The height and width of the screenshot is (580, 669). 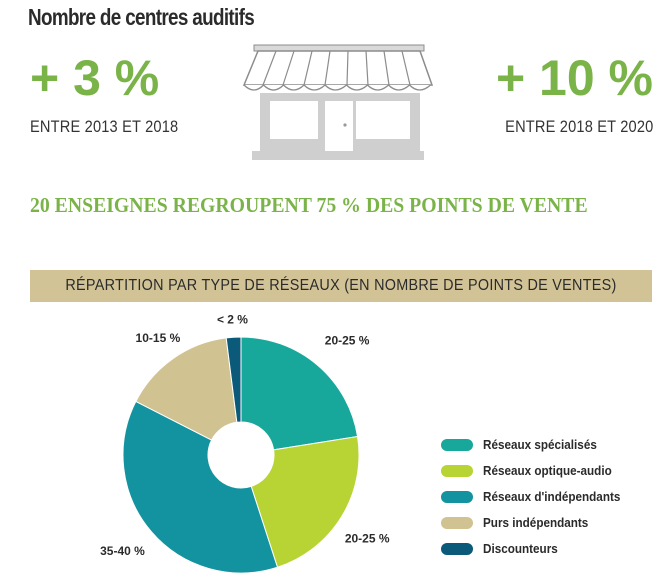 What do you see at coordinates (578, 126) in the screenshot?
I see `growth-period-2018-2020: ENTRE 2018 ET 2020` at bounding box center [578, 126].